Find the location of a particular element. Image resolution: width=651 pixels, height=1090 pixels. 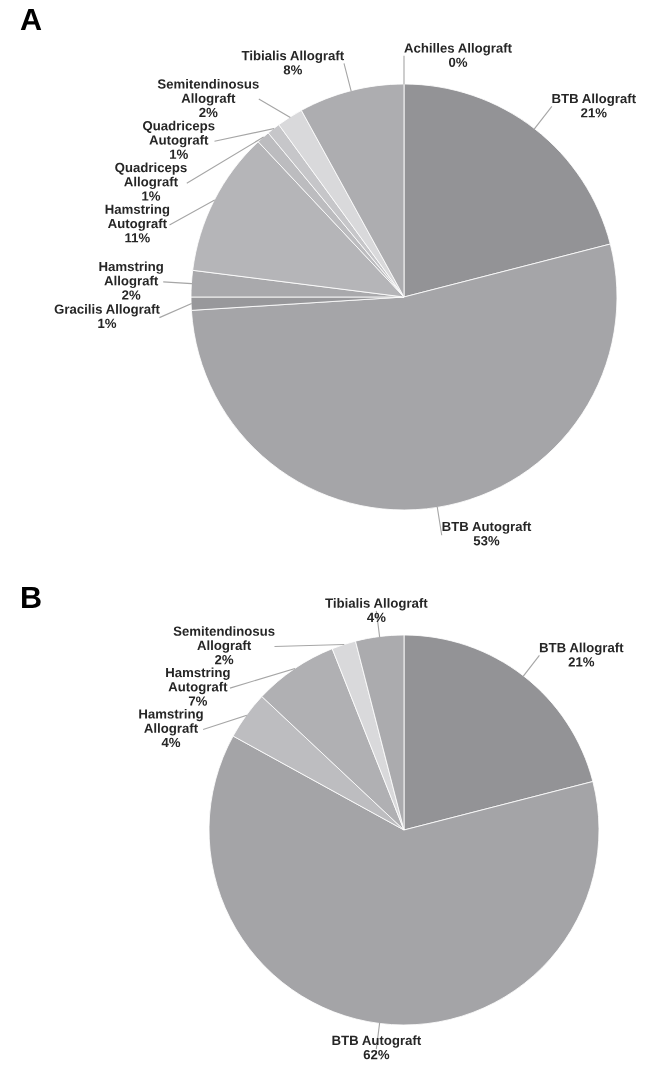

chart-title: B is located at coordinates (31, 597).